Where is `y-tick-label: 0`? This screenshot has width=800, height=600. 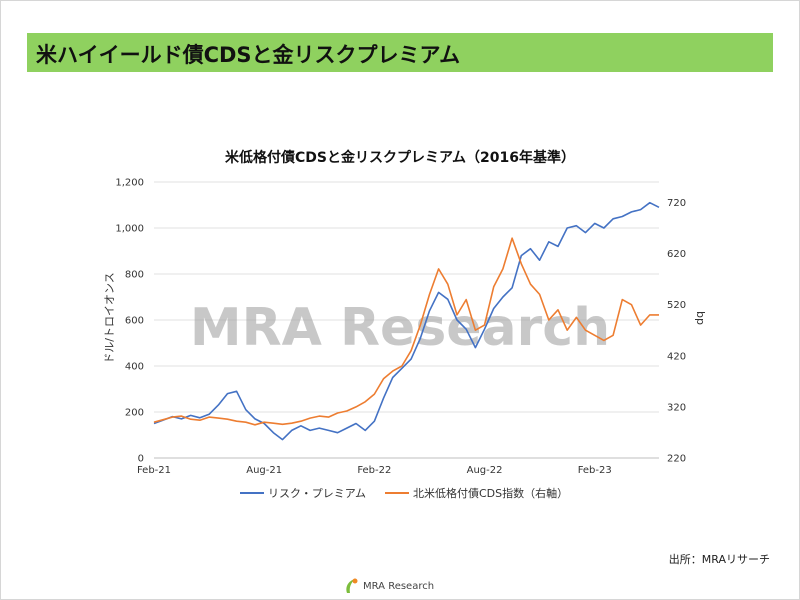
y-tick-label: 0 is located at coordinates (141, 459).